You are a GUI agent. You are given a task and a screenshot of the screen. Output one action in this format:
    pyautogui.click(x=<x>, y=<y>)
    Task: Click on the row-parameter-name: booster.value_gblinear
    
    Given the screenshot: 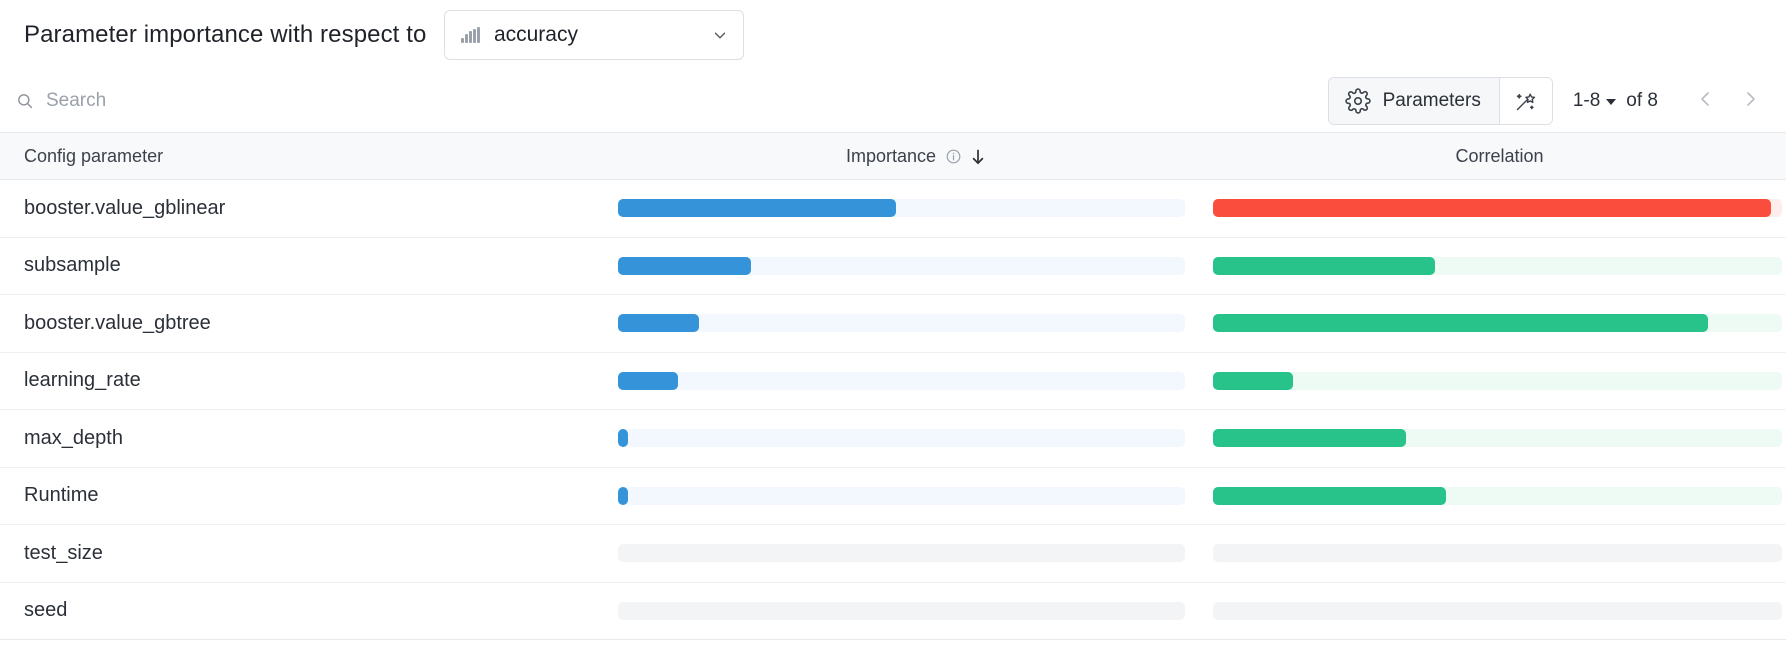 What is the action you would take?
    pyautogui.click(x=125, y=207)
    